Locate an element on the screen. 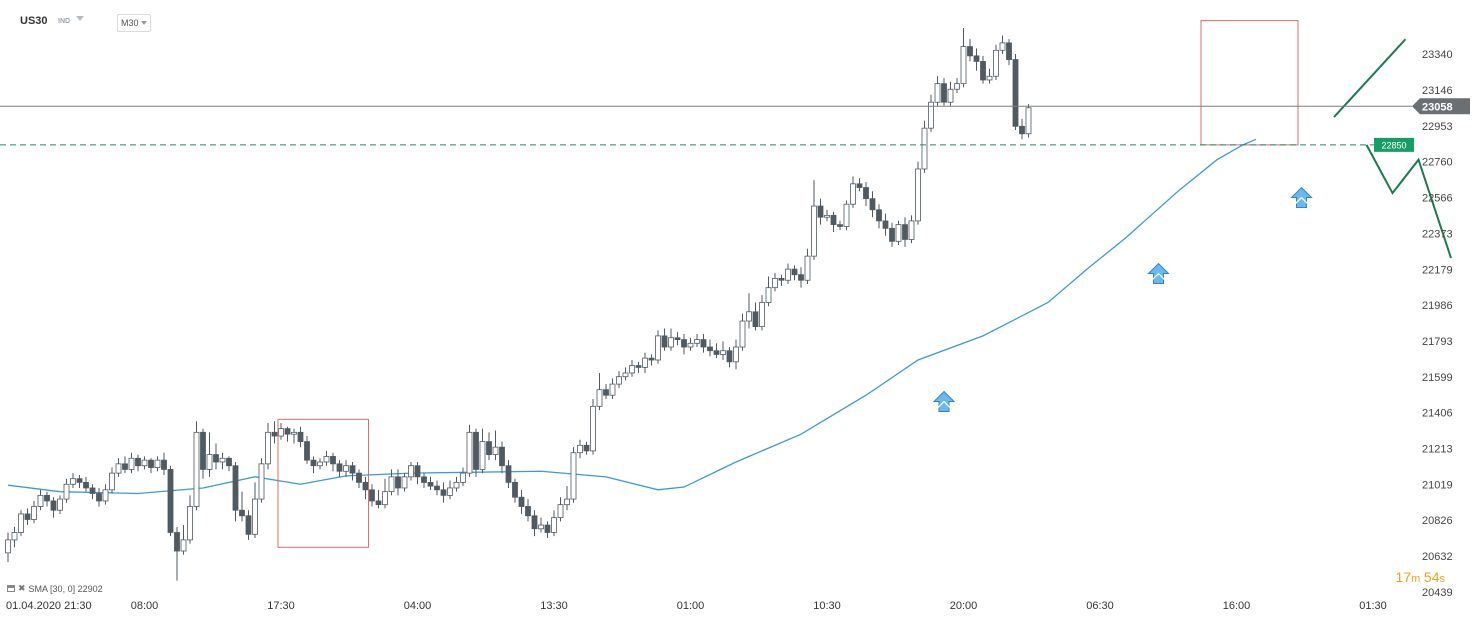 This screenshot has width=1482, height=622. indicator-settings-icon is located at coordinates (11, 588).